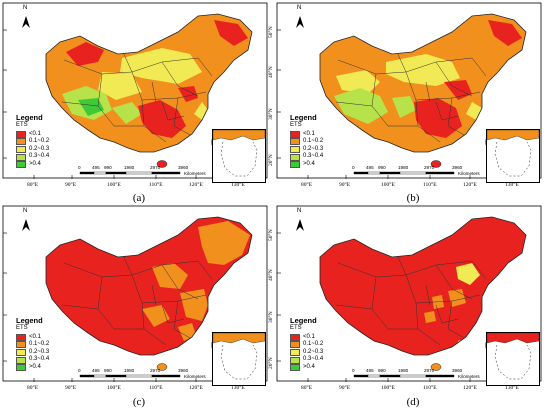  What do you see at coordinates (238, 388) in the screenshot?
I see `x-tick-label: 130°E` at bounding box center [238, 388].